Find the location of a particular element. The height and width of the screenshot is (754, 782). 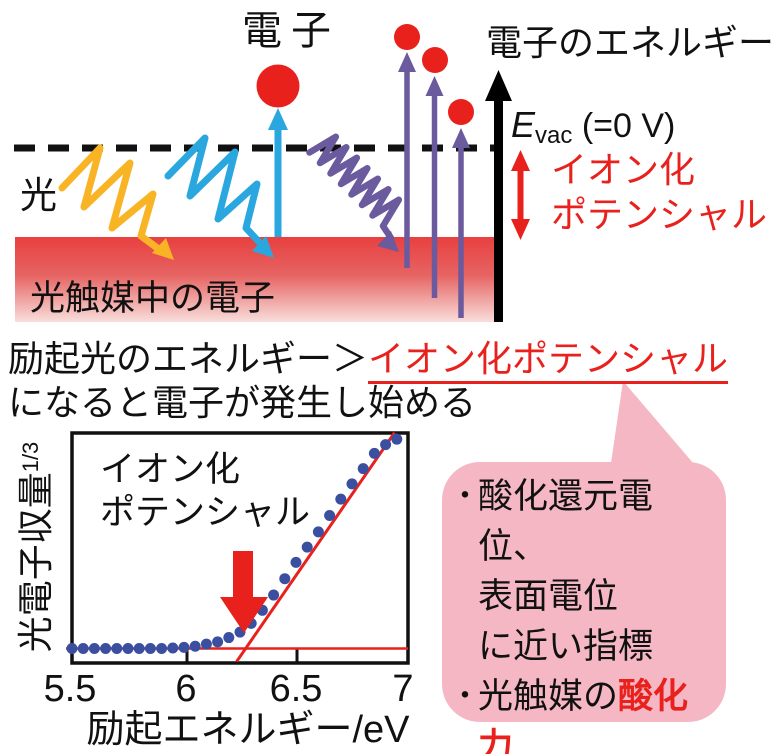

light-label: 光 is located at coordinates (38, 195).